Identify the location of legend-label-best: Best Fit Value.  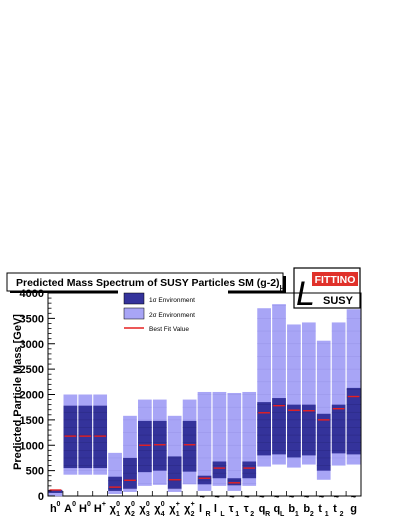
(169, 329).